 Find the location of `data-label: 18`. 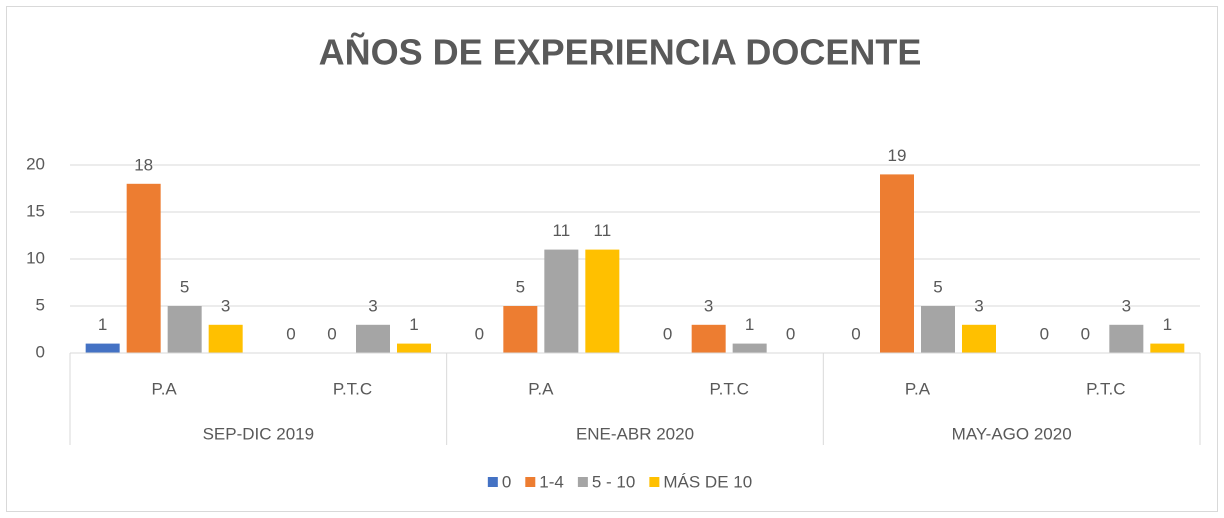

data-label: 18 is located at coordinates (143, 164).